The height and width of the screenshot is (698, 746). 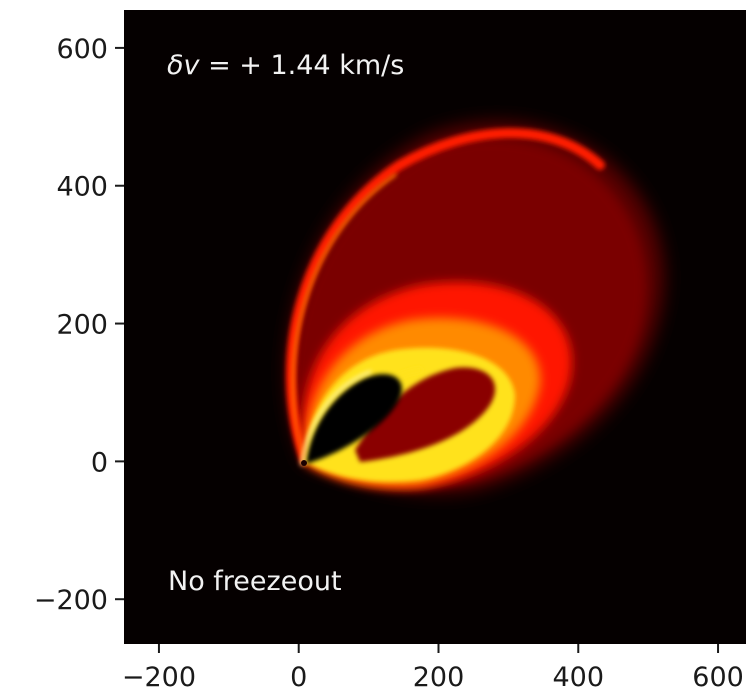 I want to click on central-hole, so click(x=354, y=419).